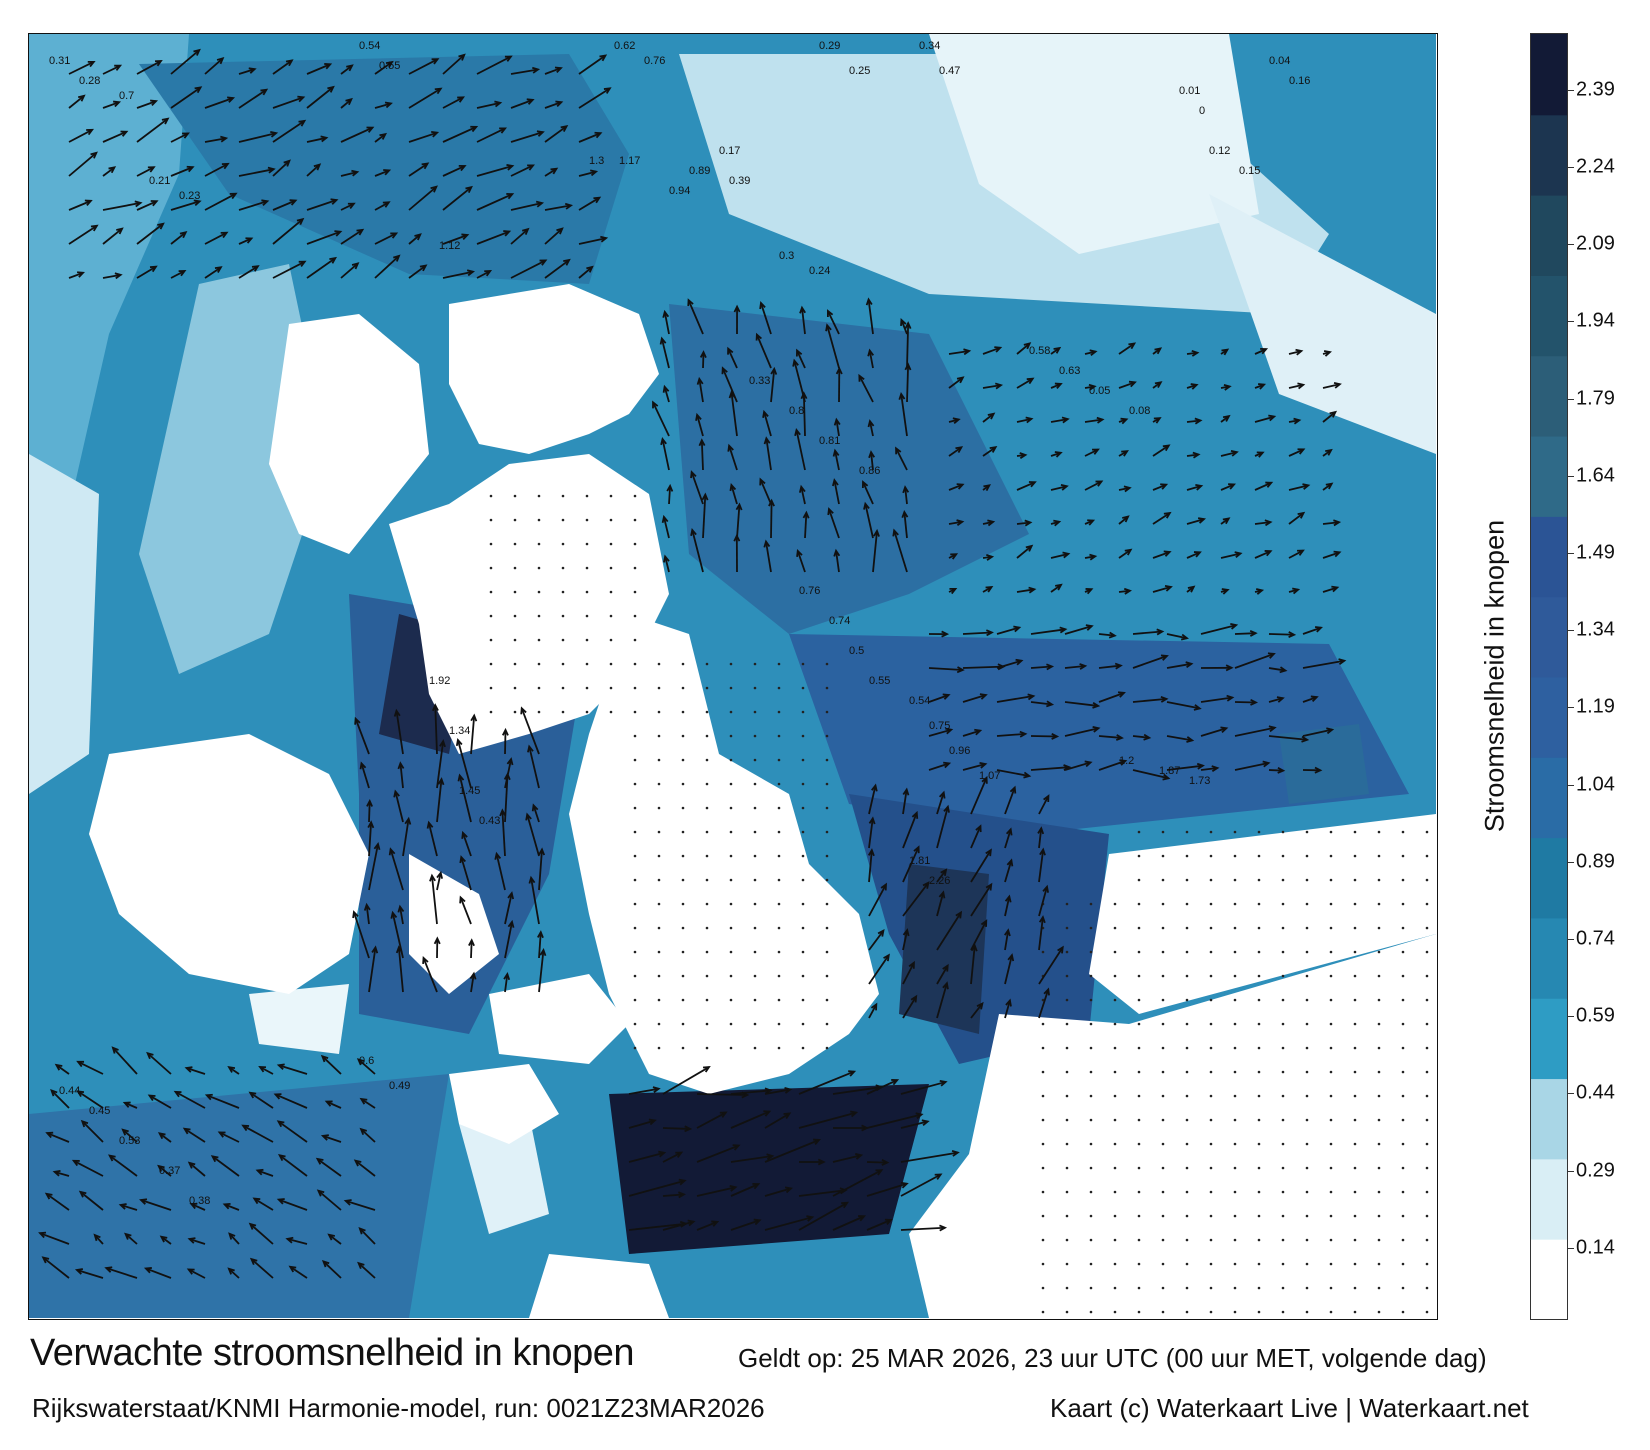  I want to click on colorbar-band, so click(1549, 1199).